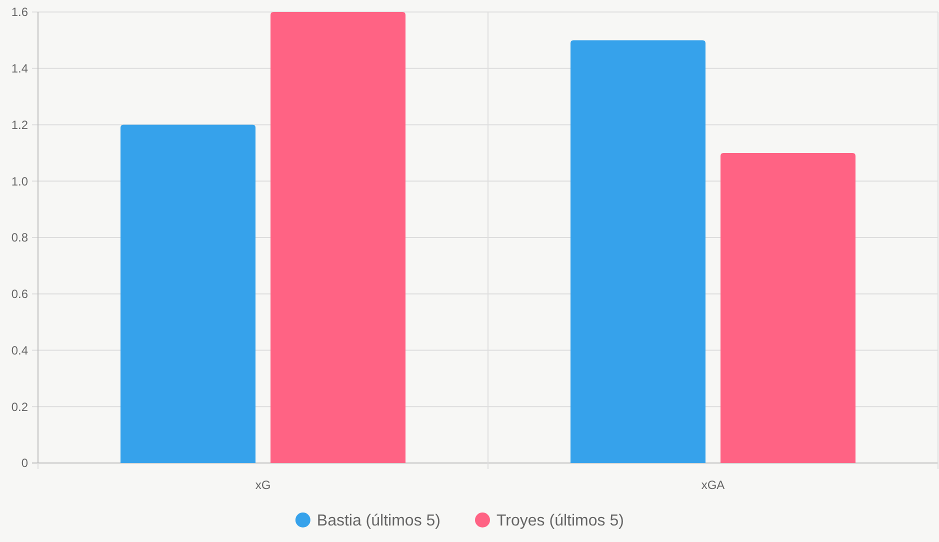  I want to click on y-tick-label: 0.8, so click(19, 237).